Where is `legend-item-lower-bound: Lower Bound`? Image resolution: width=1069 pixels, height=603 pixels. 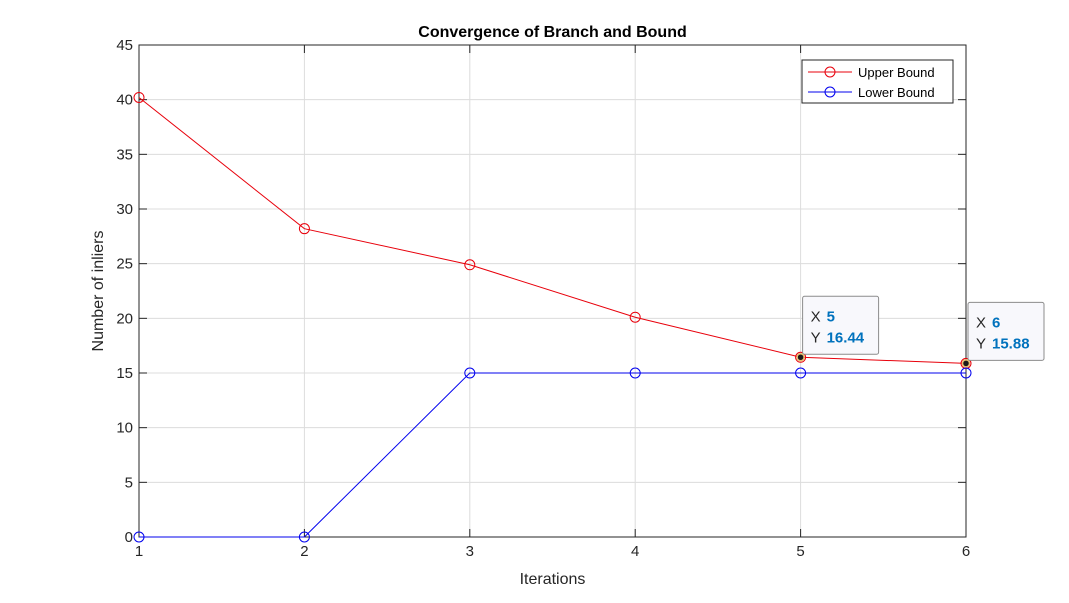 legend-item-lower-bound: Lower Bound is located at coordinates (871, 92).